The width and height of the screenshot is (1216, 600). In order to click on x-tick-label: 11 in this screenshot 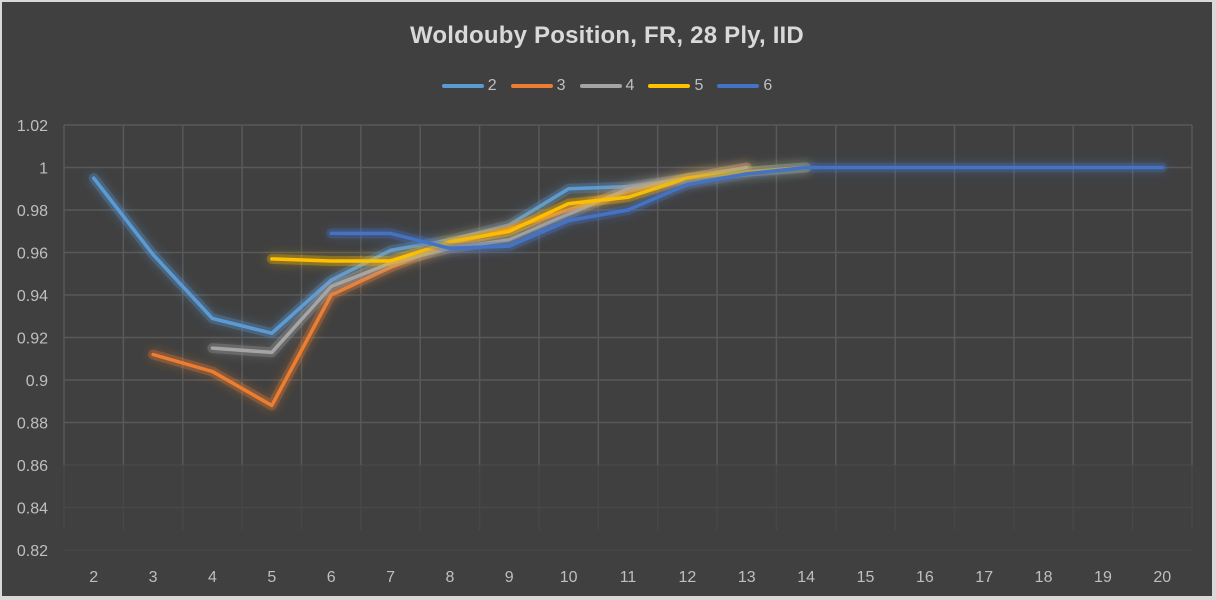, I will do `click(628, 577)`.